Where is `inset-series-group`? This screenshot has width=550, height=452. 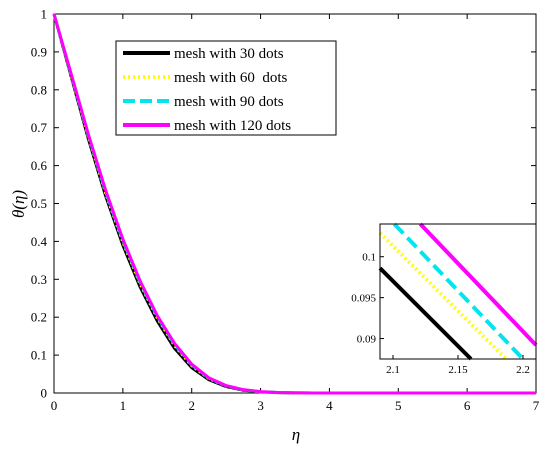
inset-series-group is located at coordinates (458, 291).